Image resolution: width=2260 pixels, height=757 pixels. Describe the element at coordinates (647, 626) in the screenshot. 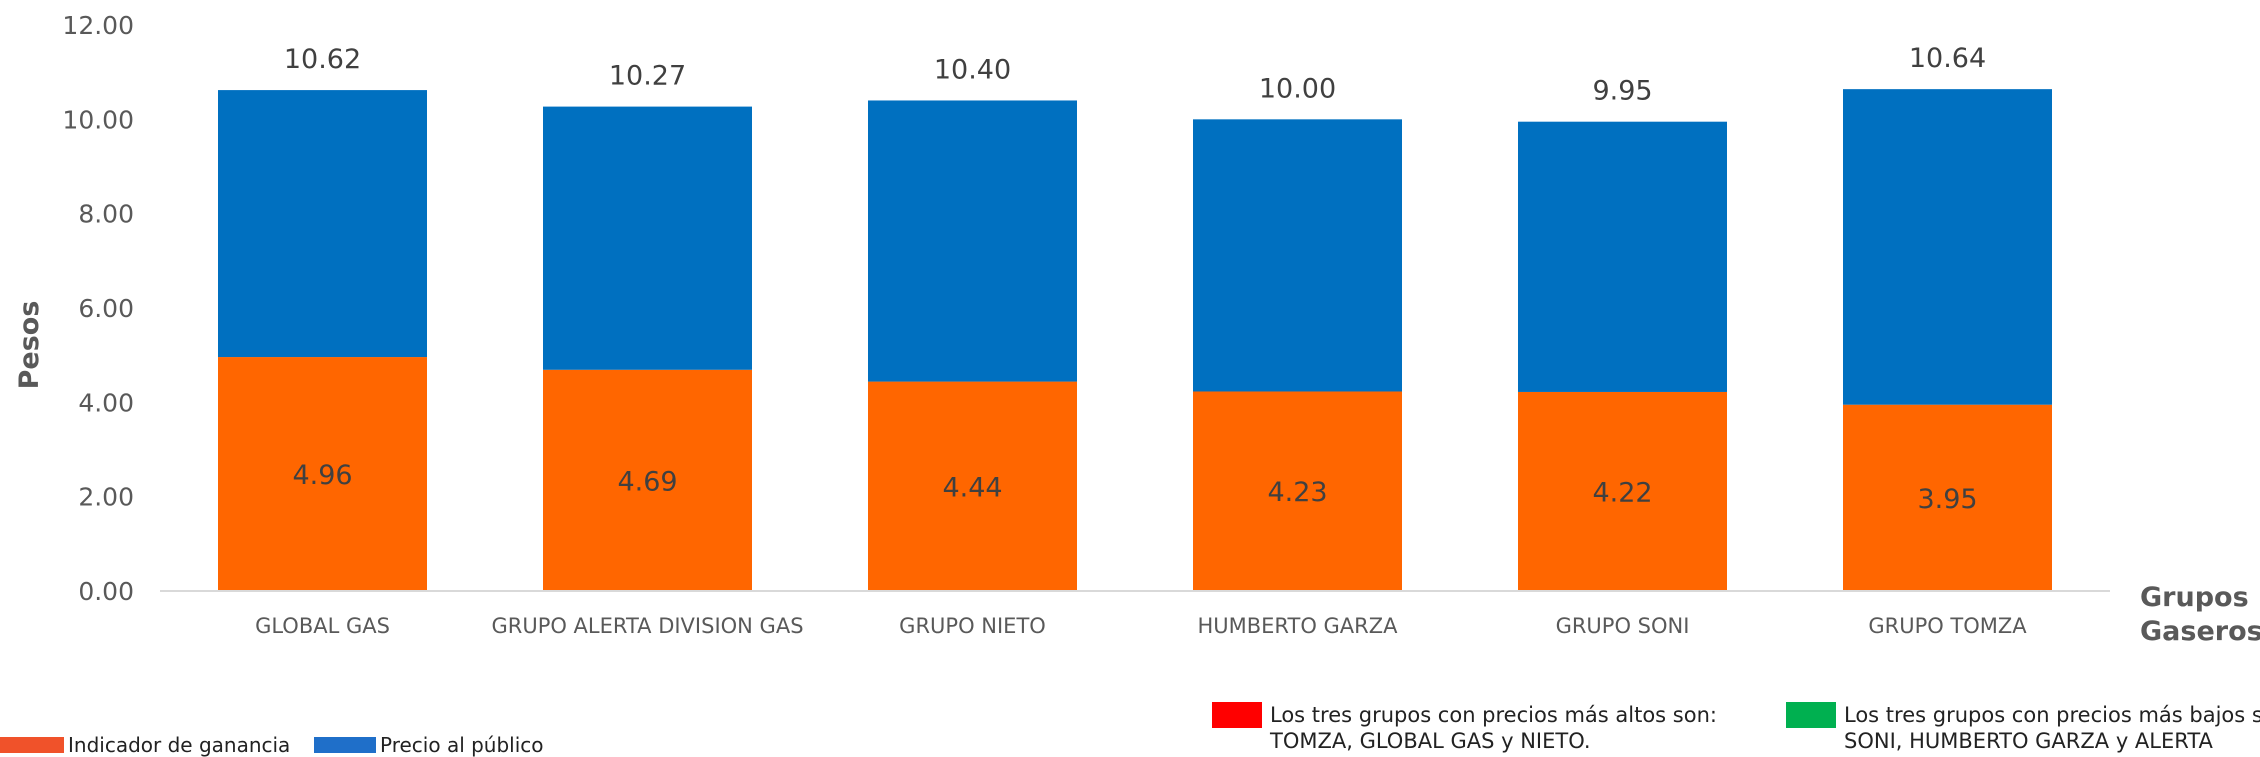

I see `x-category-label: GRUPO ALERTA DIVISION GAS` at that location.